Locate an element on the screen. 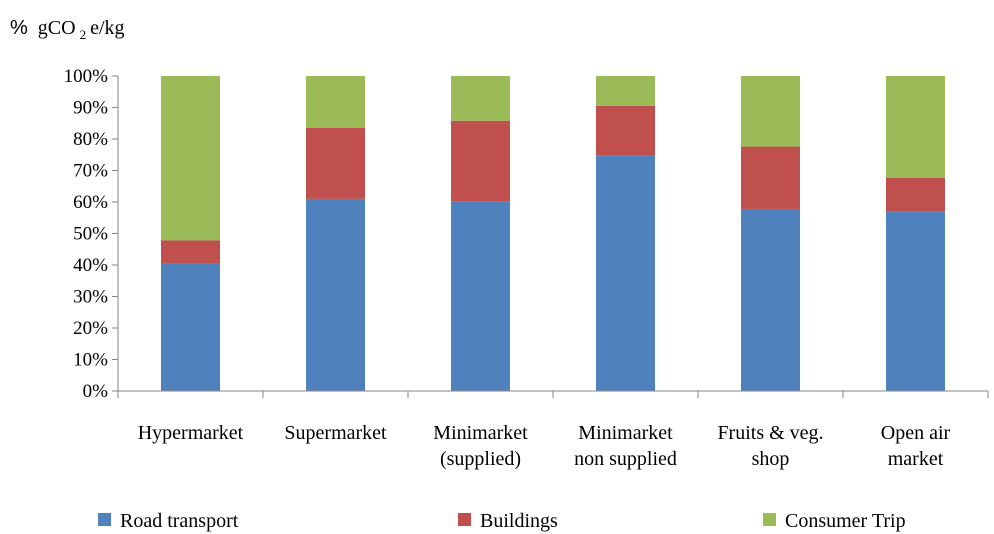 This screenshot has height=534, width=994. y-tick-label: 80% is located at coordinates (90, 139).